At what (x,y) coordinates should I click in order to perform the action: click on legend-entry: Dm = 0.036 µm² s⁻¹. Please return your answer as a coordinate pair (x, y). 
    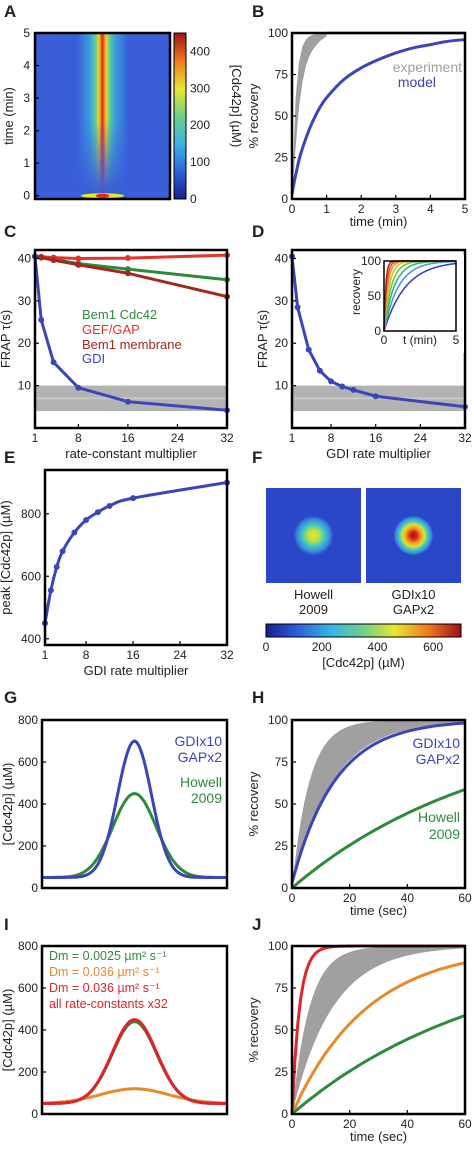
    Looking at the image, I should click on (104, 988).